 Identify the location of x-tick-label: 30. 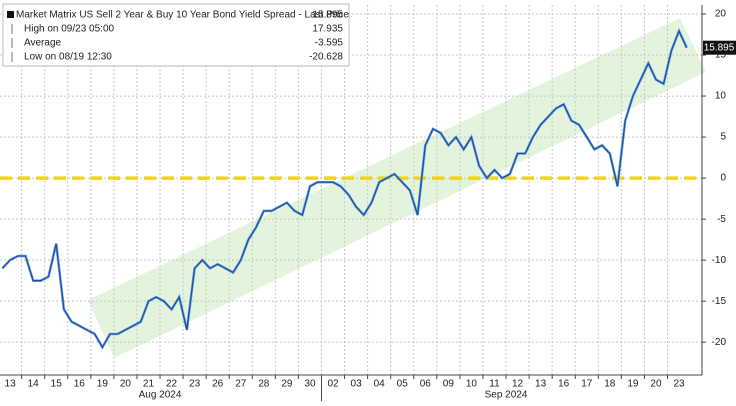
(310, 384).